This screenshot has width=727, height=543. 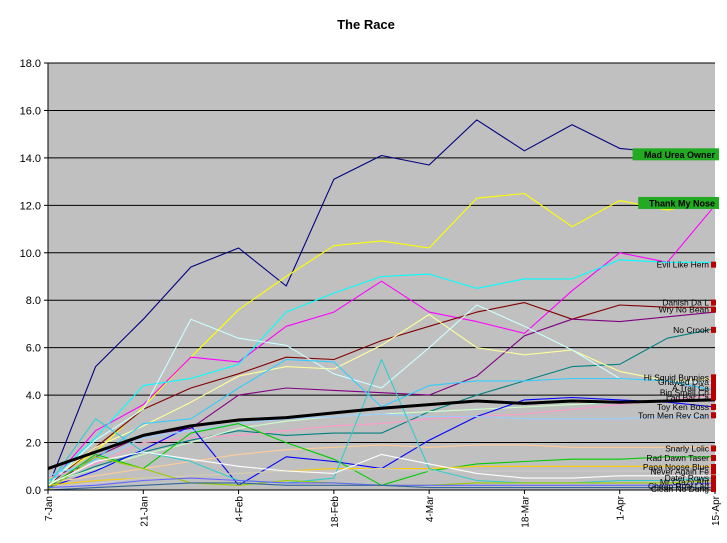 I want to click on end-label-snarly-lolic: Snarly Lolic, so click(x=687, y=448).